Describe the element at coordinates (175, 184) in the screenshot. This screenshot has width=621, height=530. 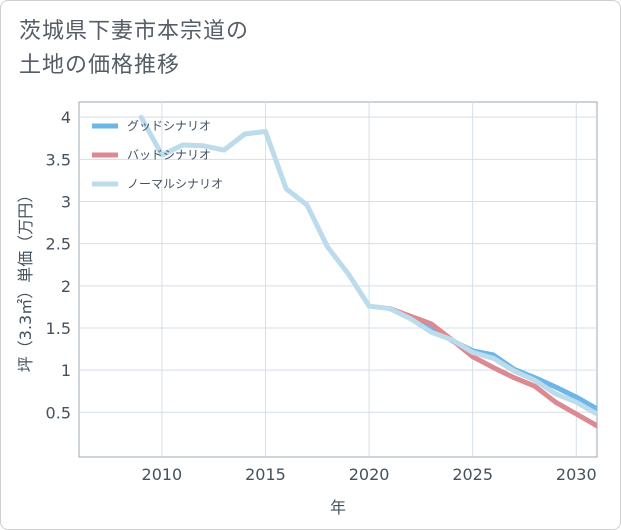
I see `legend-label-3: ノーマルシナリオ` at that location.